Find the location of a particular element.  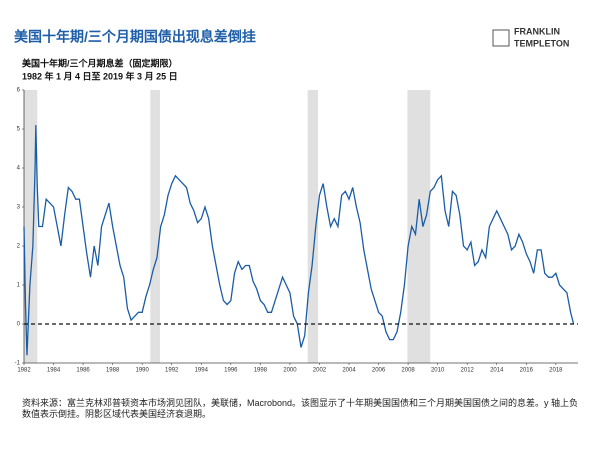

x-tick-label: 1990 is located at coordinates (143, 371).